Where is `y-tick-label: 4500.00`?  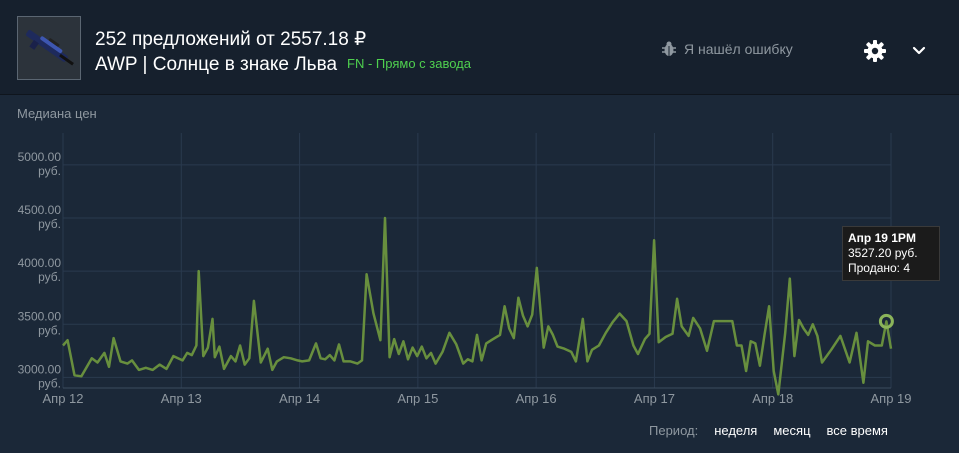 y-tick-label: 4500.00 is located at coordinates (40, 210).